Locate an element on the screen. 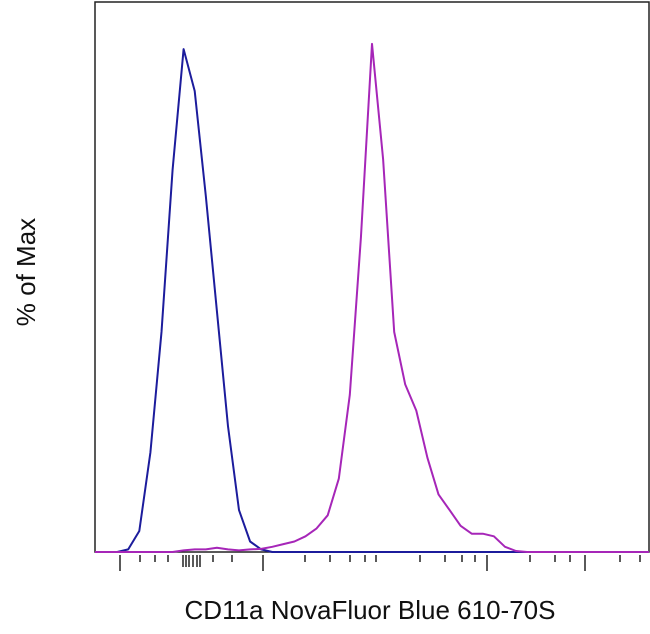  x-axis-label: CD11a NovaFluor Blue 610-70S is located at coordinates (370, 610).